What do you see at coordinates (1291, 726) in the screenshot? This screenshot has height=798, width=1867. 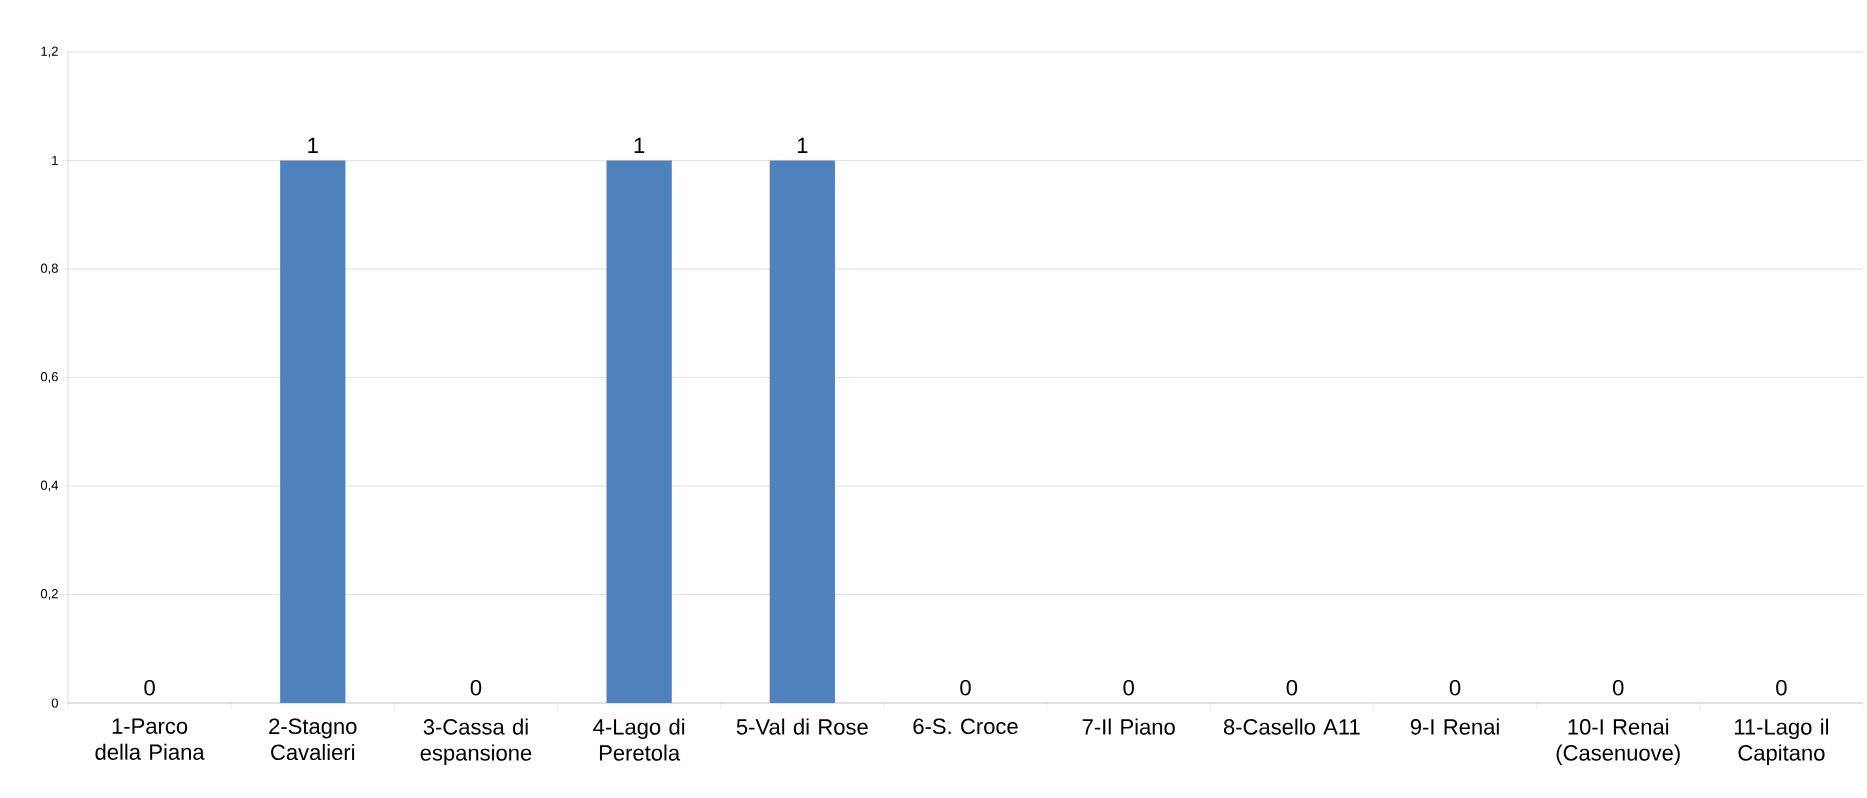 I see `x-tick-label: 8-Casello A11` at bounding box center [1291, 726].